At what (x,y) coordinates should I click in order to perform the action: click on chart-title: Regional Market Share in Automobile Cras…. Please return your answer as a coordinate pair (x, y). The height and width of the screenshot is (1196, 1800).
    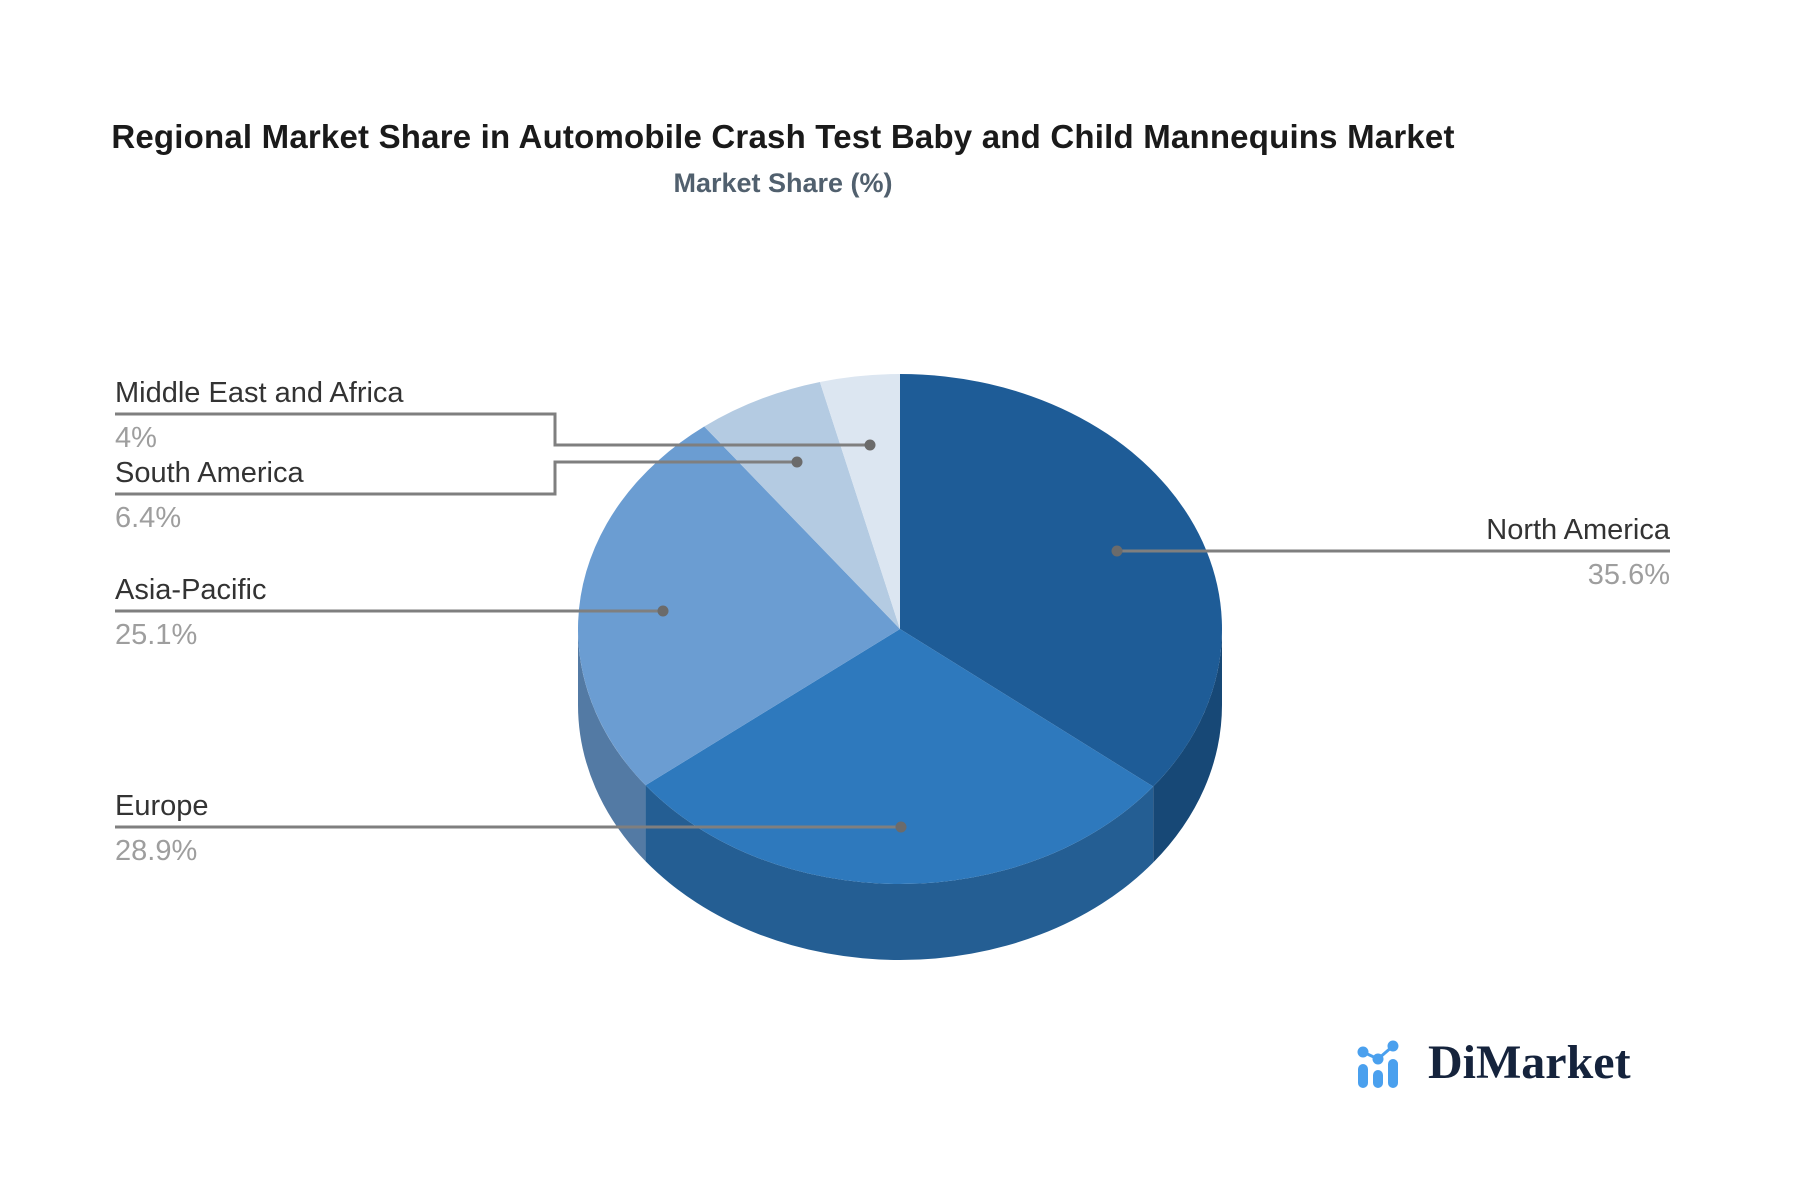
    Looking at the image, I should click on (783, 136).